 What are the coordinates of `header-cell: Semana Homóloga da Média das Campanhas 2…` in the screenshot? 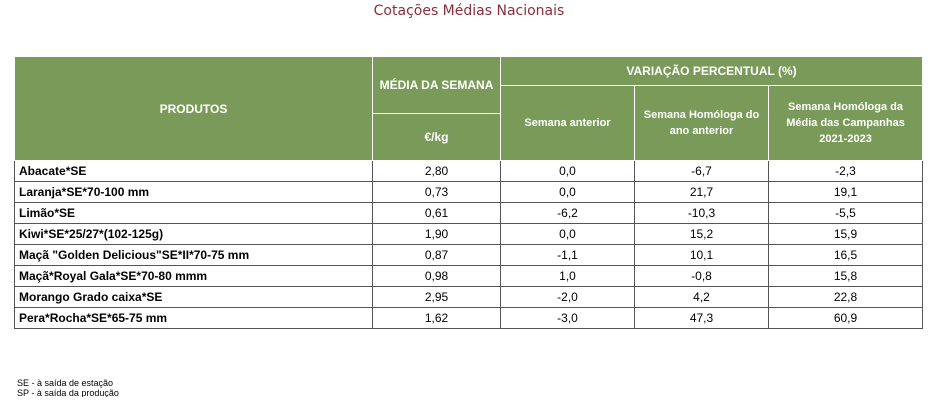 It's located at (845, 123).